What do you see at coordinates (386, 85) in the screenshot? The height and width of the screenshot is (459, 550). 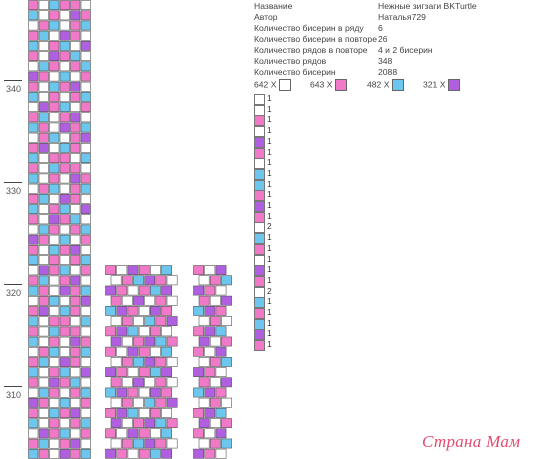 I see `legend-item-482: 482 X` at bounding box center [386, 85].